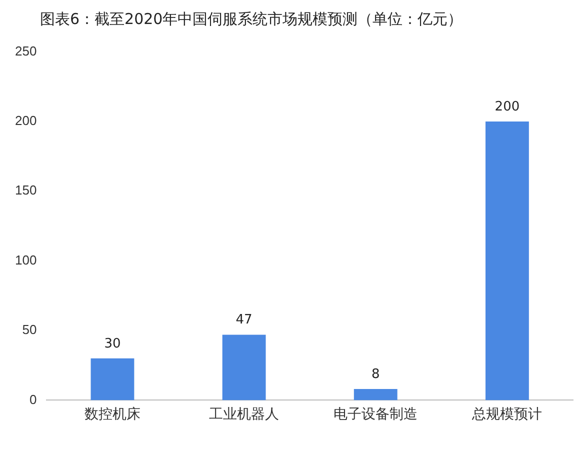 Image resolution: width=583 pixels, height=459 pixels. What do you see at coordinates (112, 413) in the screenshot?
I see `x-tick-label: 数控机床` at bounding box center [112, 413].